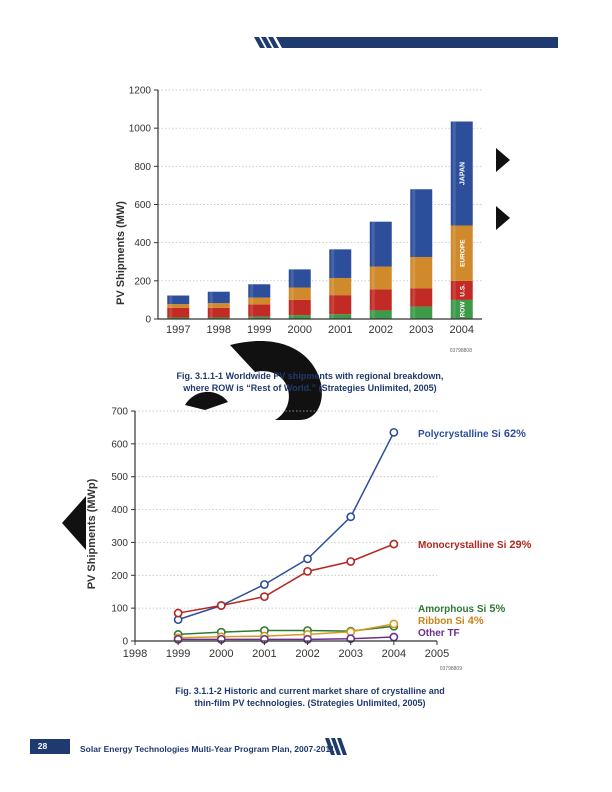  Describe the element at coordinates (307, 654) in the screenshot. I see `chart2-x-tick-label: 2002` at that location.